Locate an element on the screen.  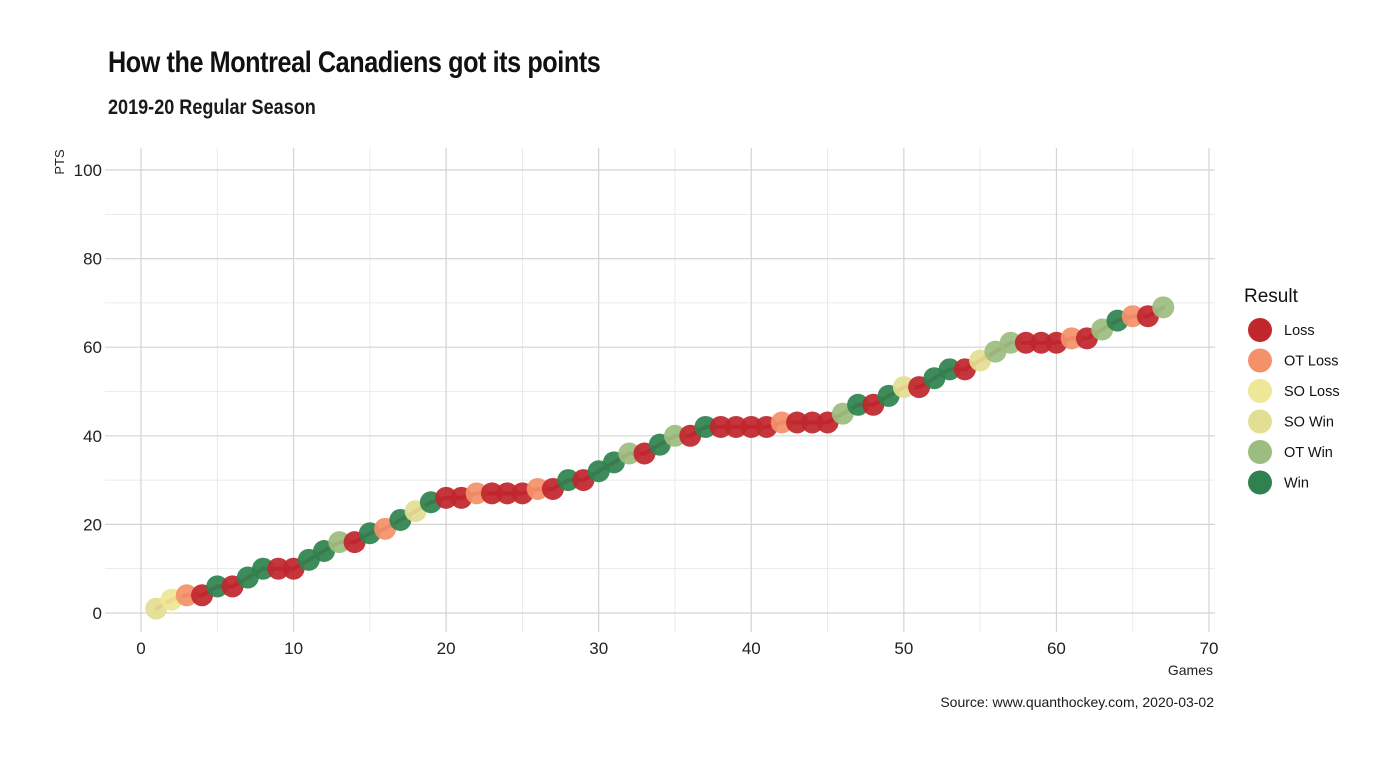
chart-source-caption: Source: www.quanthockey.com, 2020-03-02 is located at coordinates (1077, 702).